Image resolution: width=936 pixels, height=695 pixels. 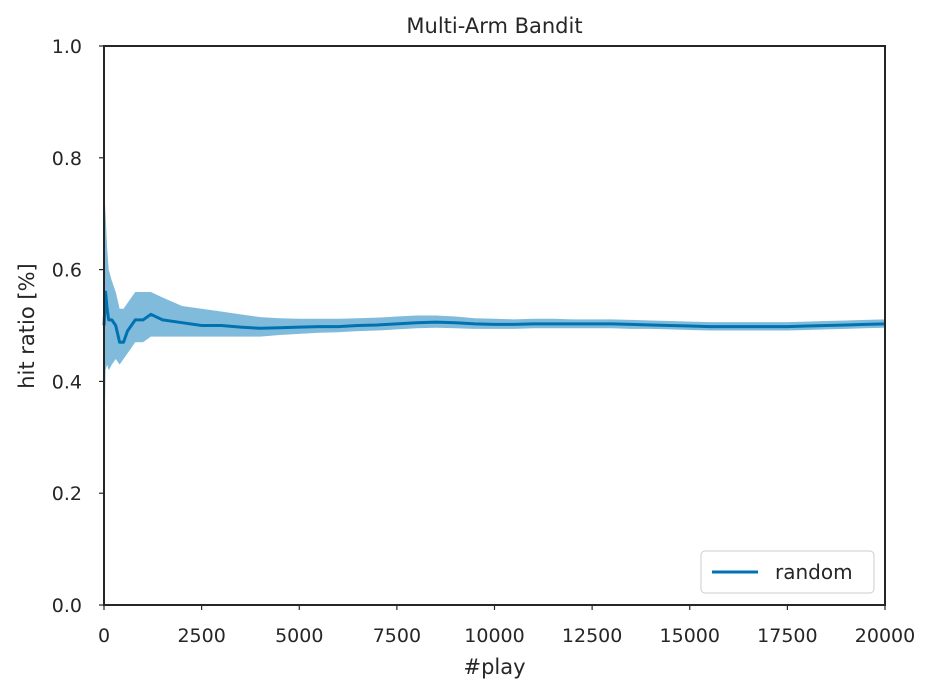 I want to click on y-tick-label: 0.0, so click(x=67, y=606).